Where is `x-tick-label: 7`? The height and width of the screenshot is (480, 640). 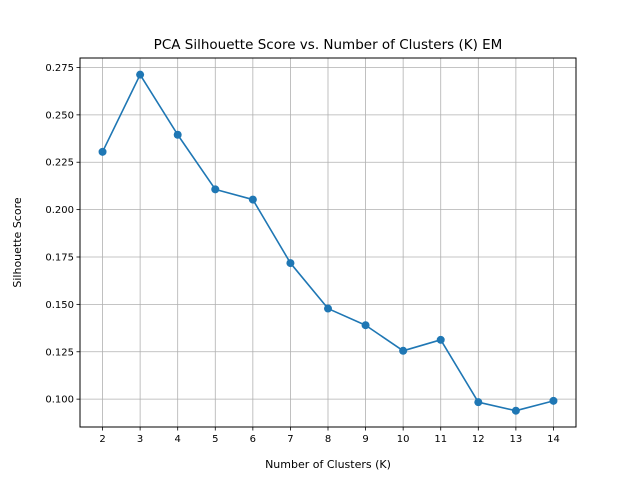
x-tick-label: 7 is located at coordinates (290, 439).